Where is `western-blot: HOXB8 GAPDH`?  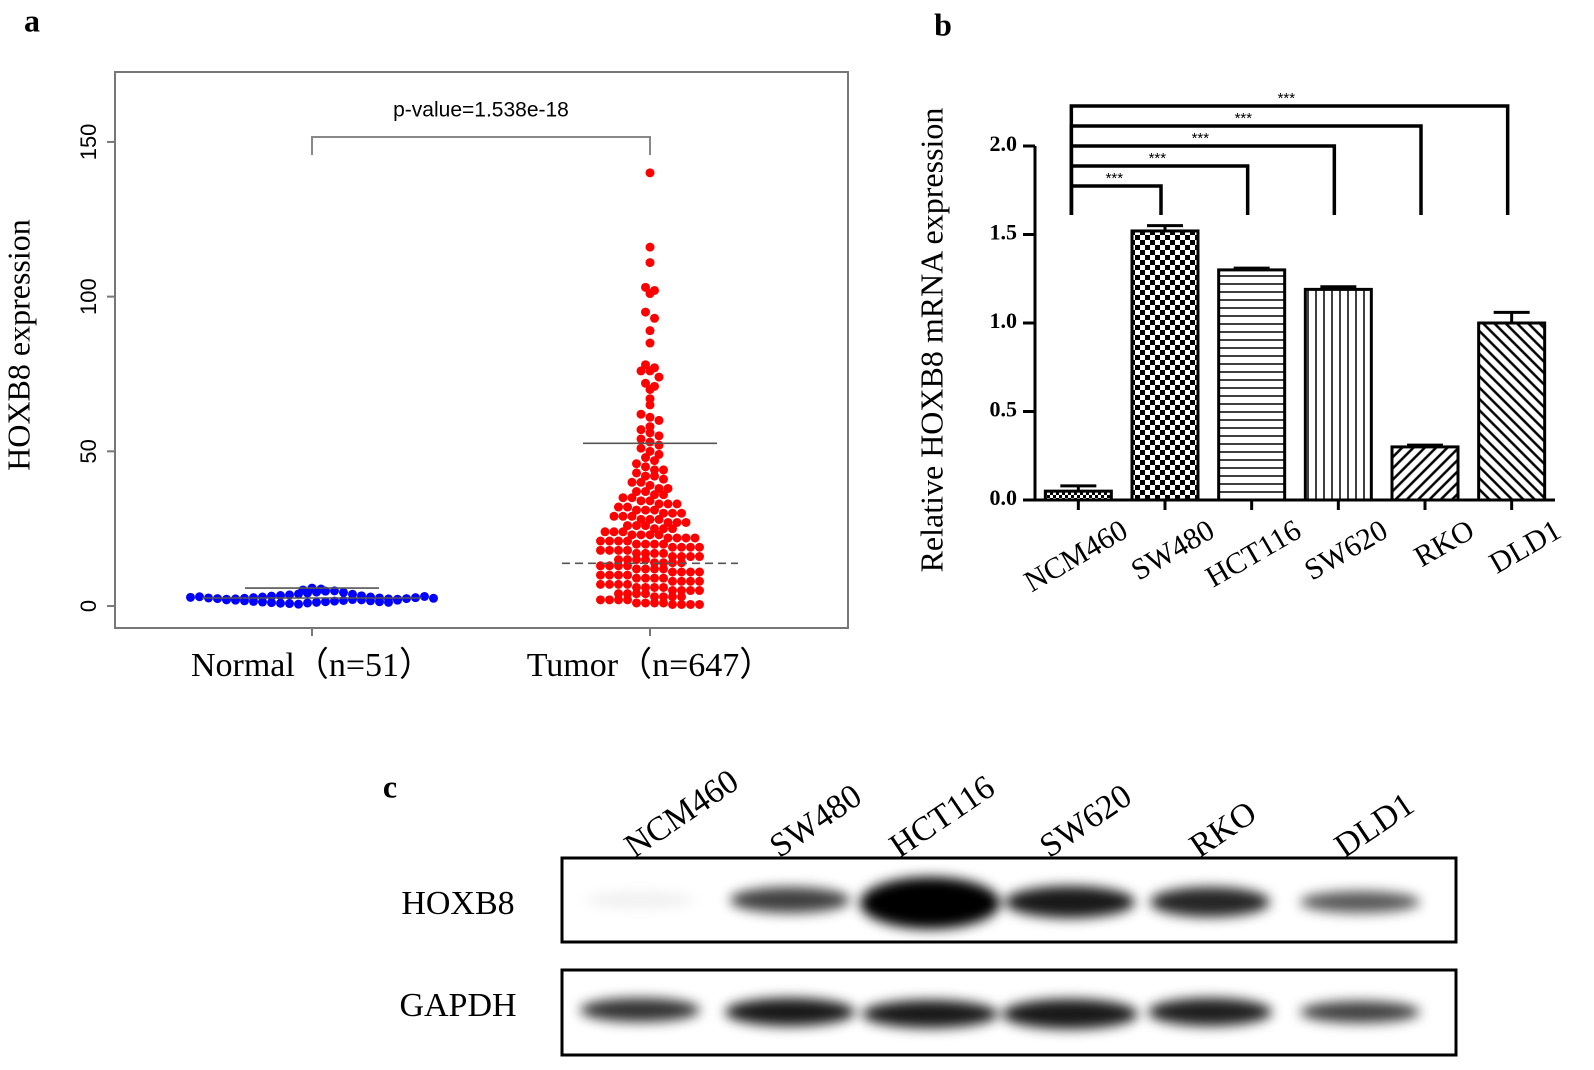 western-blot: HOXB8 GAPDH is located at coordinates (928, 956).